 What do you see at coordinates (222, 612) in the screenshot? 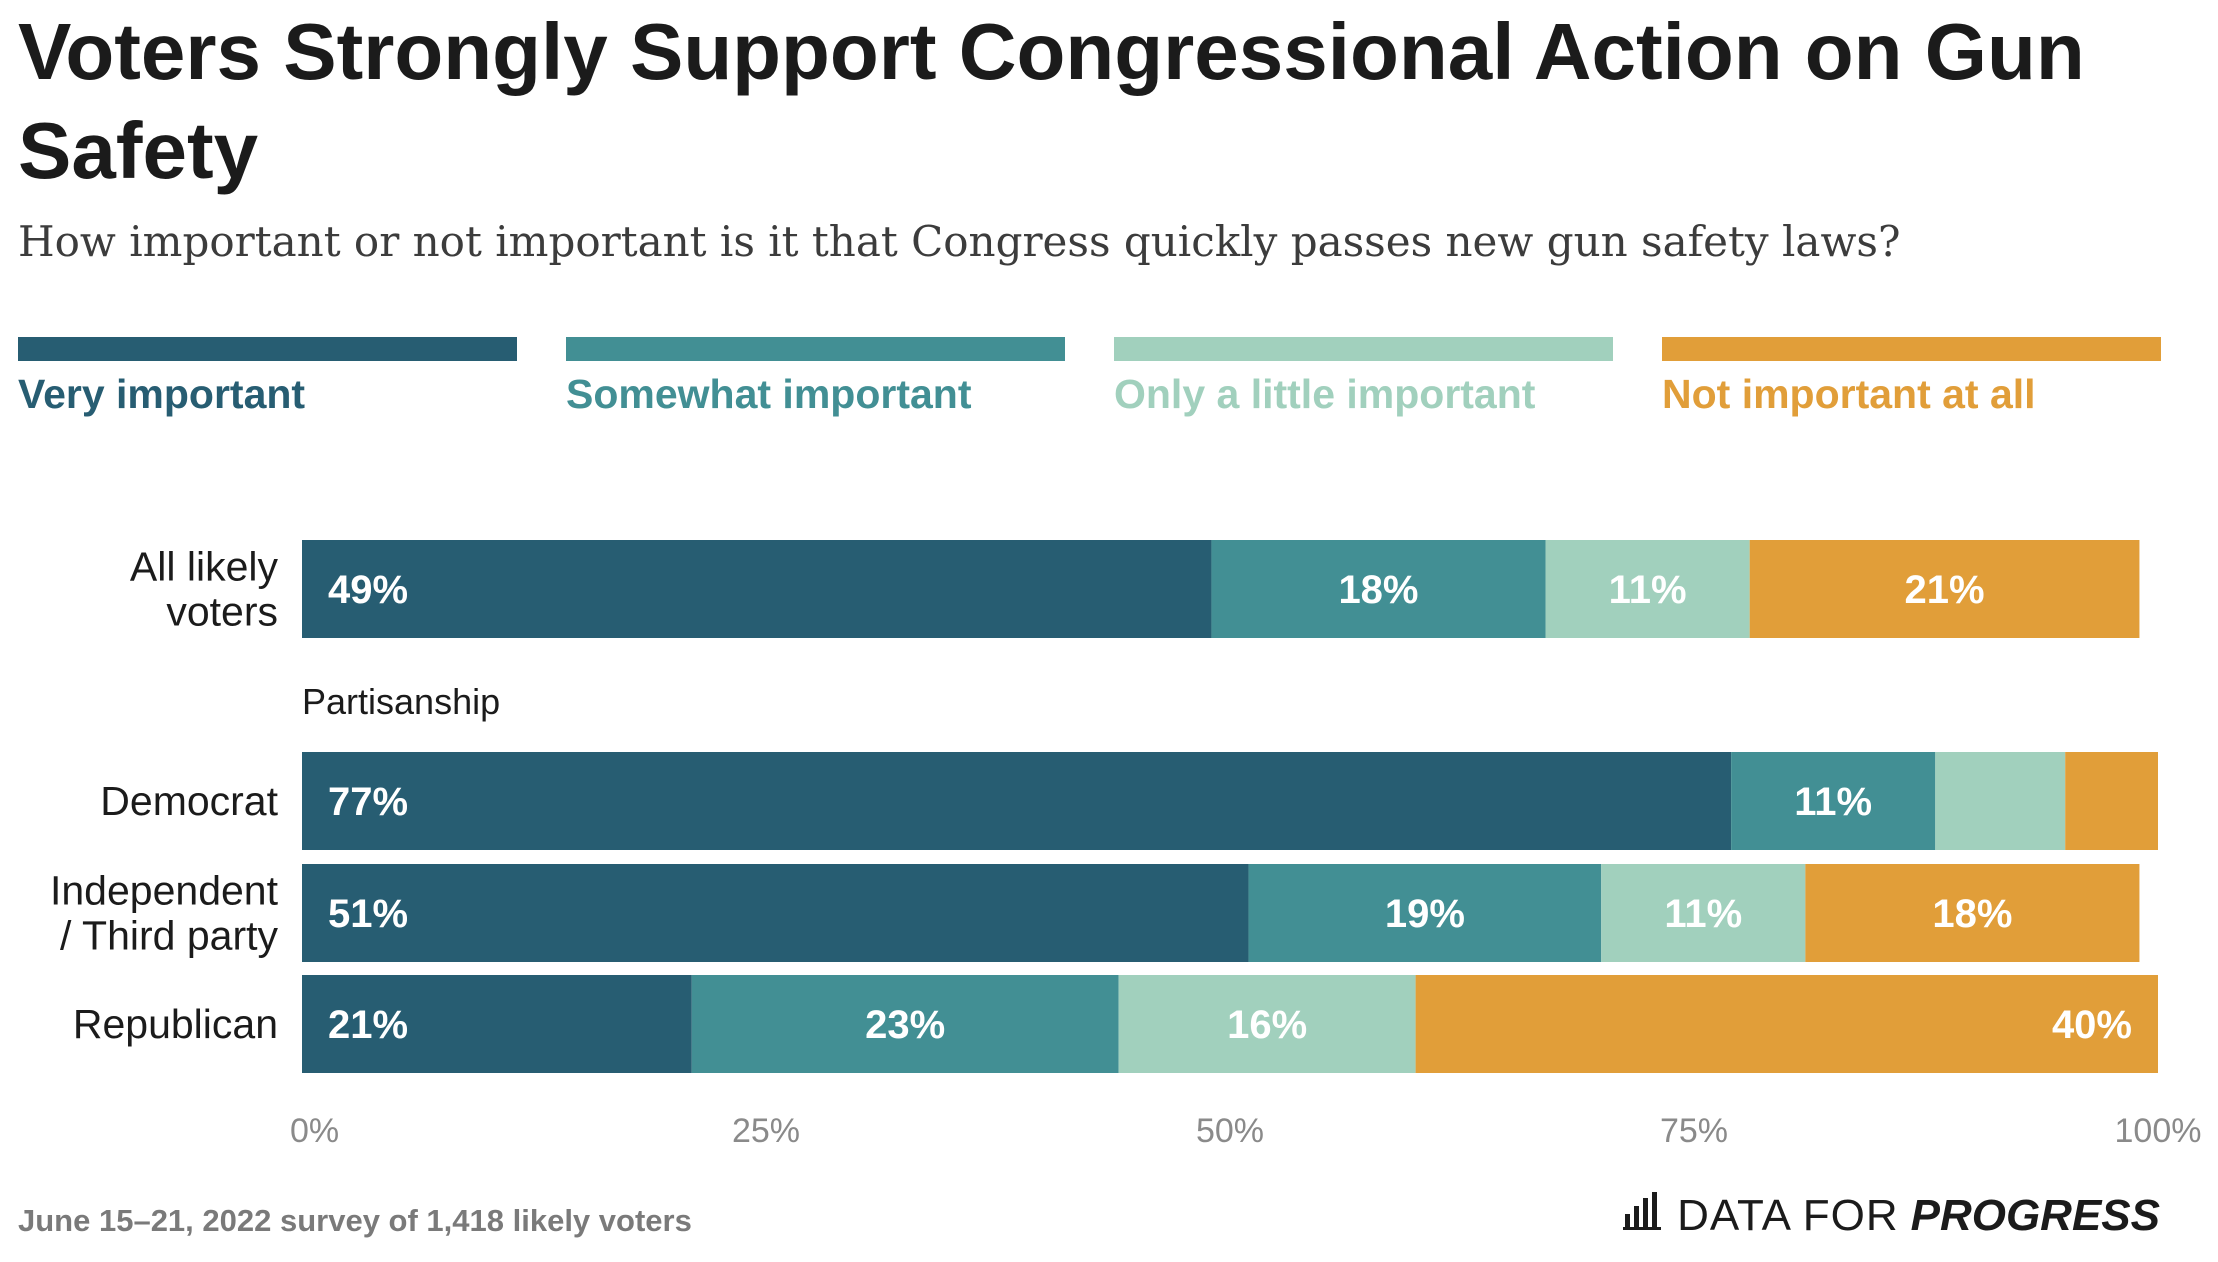
I see `row-label: voters` at bounding box center [222, 612].